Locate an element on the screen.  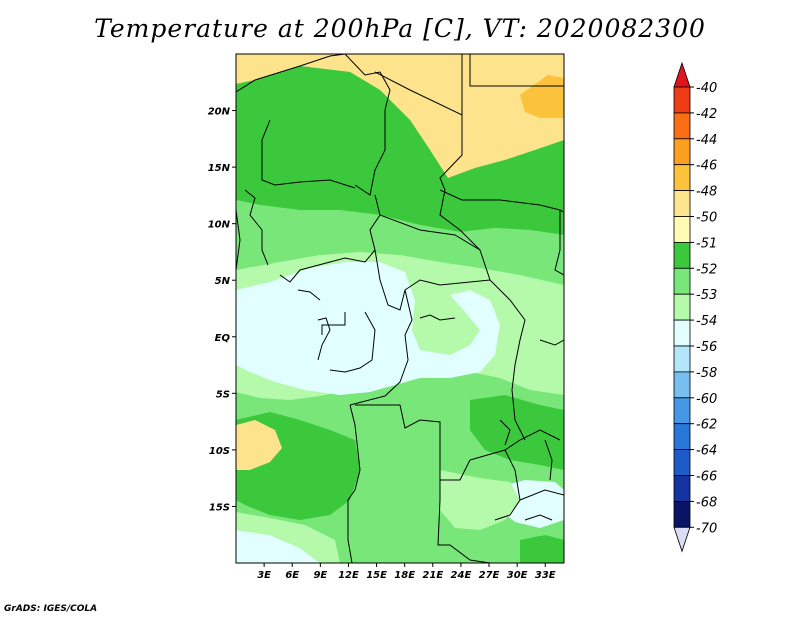
lon-tick-label: 15E is located at coordinates (376, 575).